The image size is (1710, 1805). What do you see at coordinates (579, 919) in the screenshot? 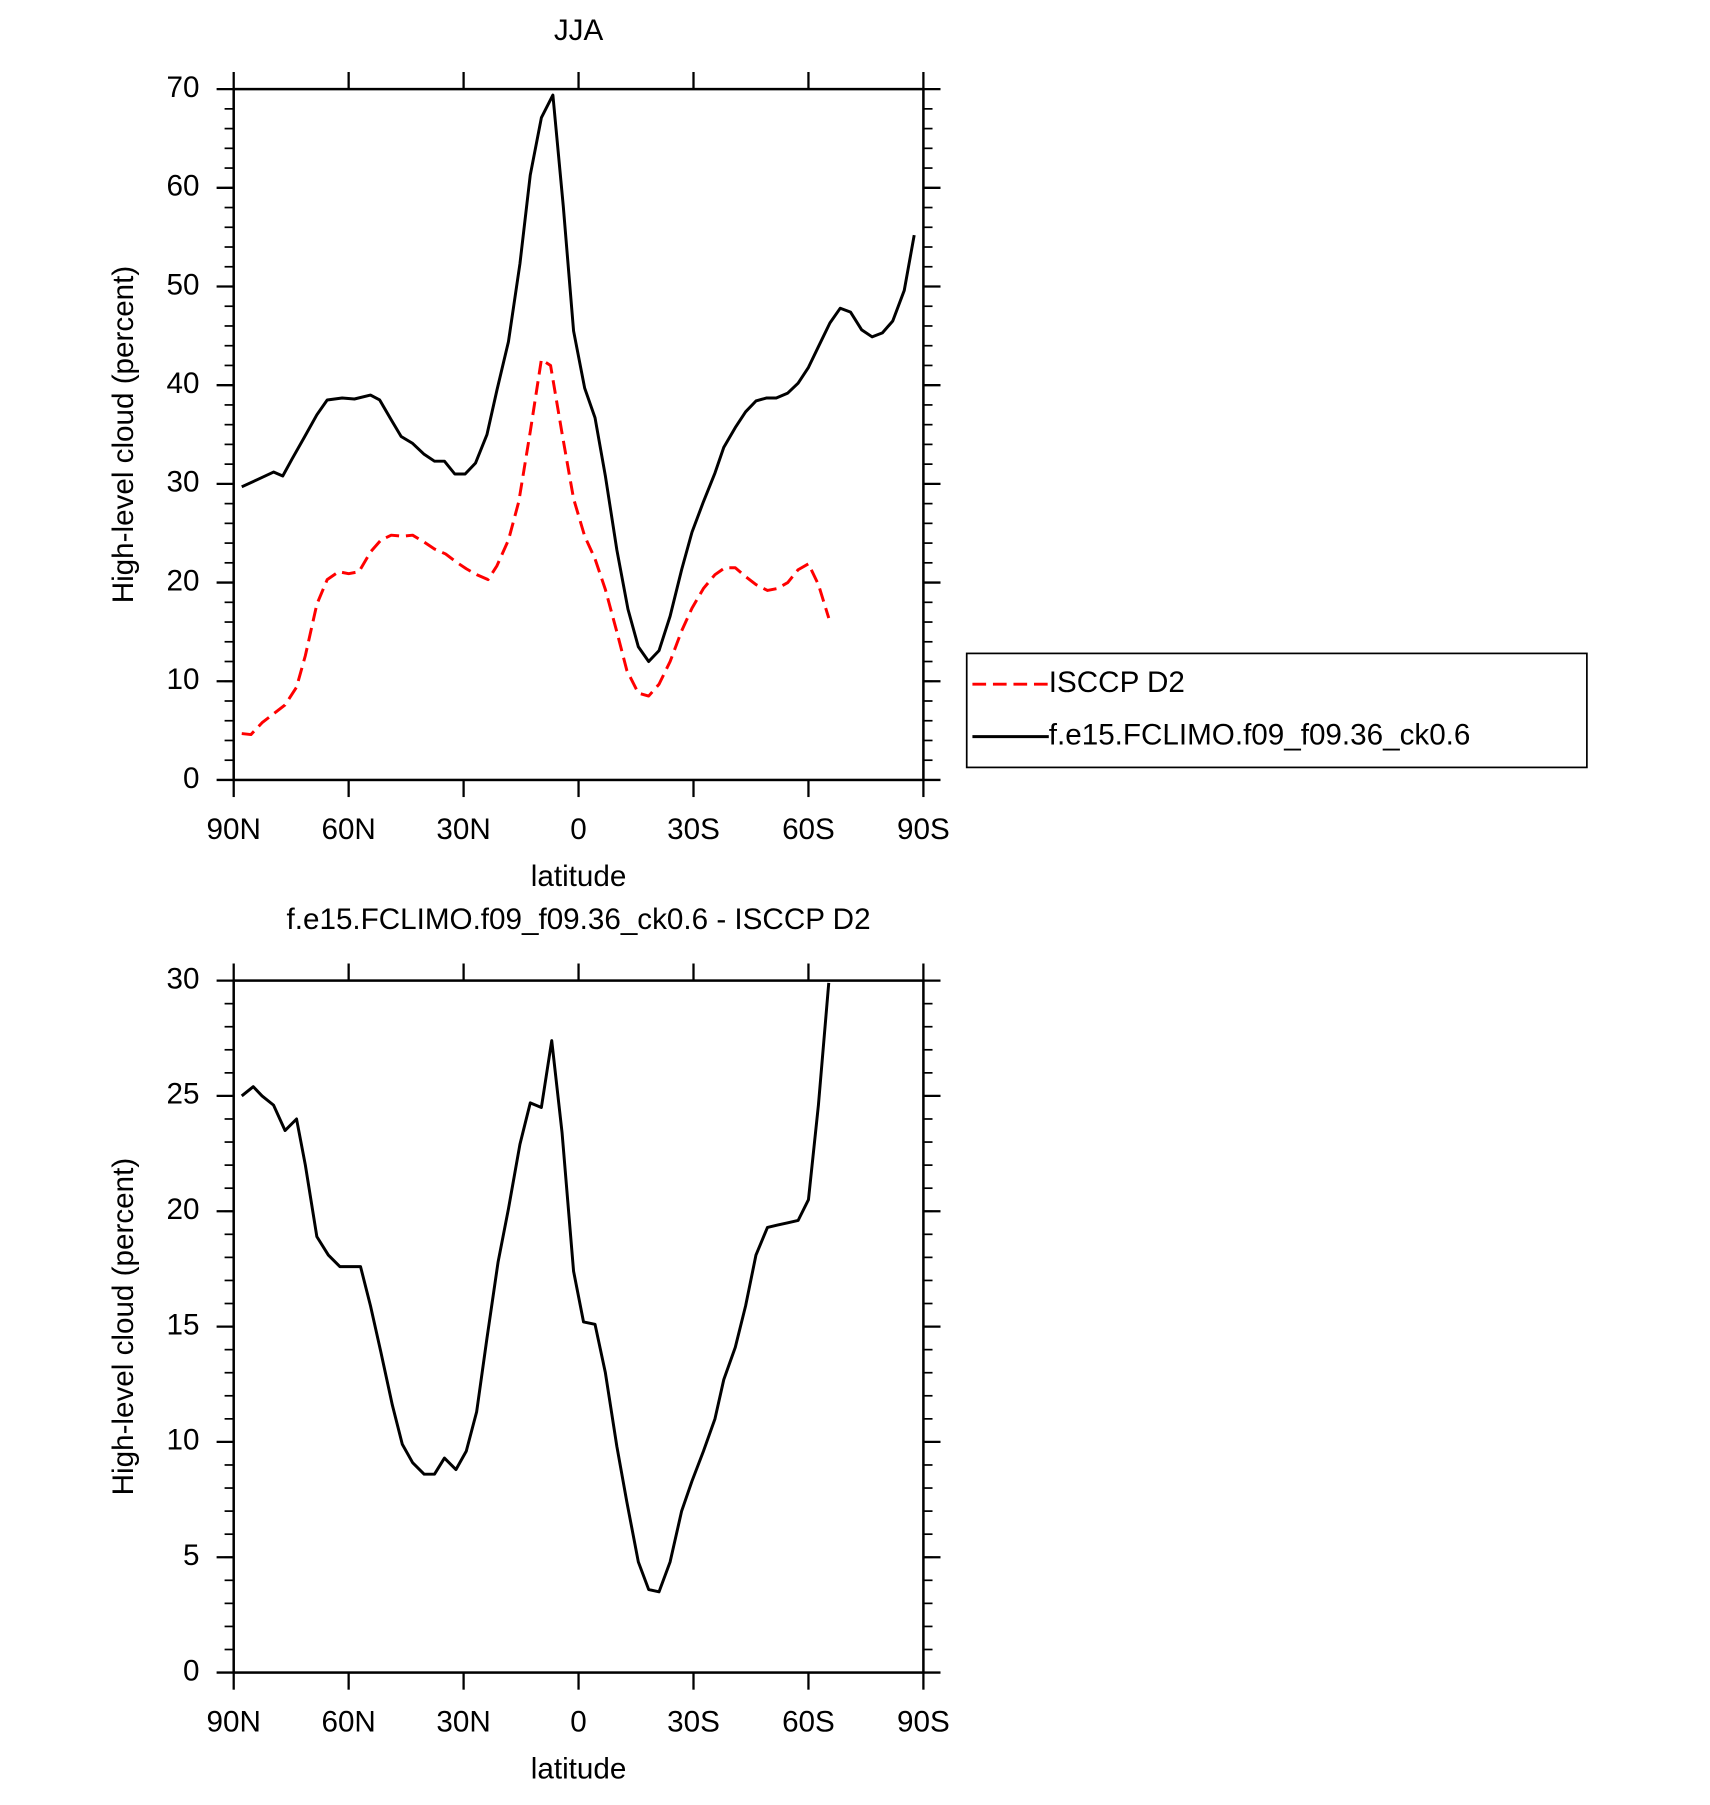
I see `chart-title: f.e15.FCLIMO.f09_f09.36_ck0.6 - ISCCP D2` at bounding box center [579, 919].